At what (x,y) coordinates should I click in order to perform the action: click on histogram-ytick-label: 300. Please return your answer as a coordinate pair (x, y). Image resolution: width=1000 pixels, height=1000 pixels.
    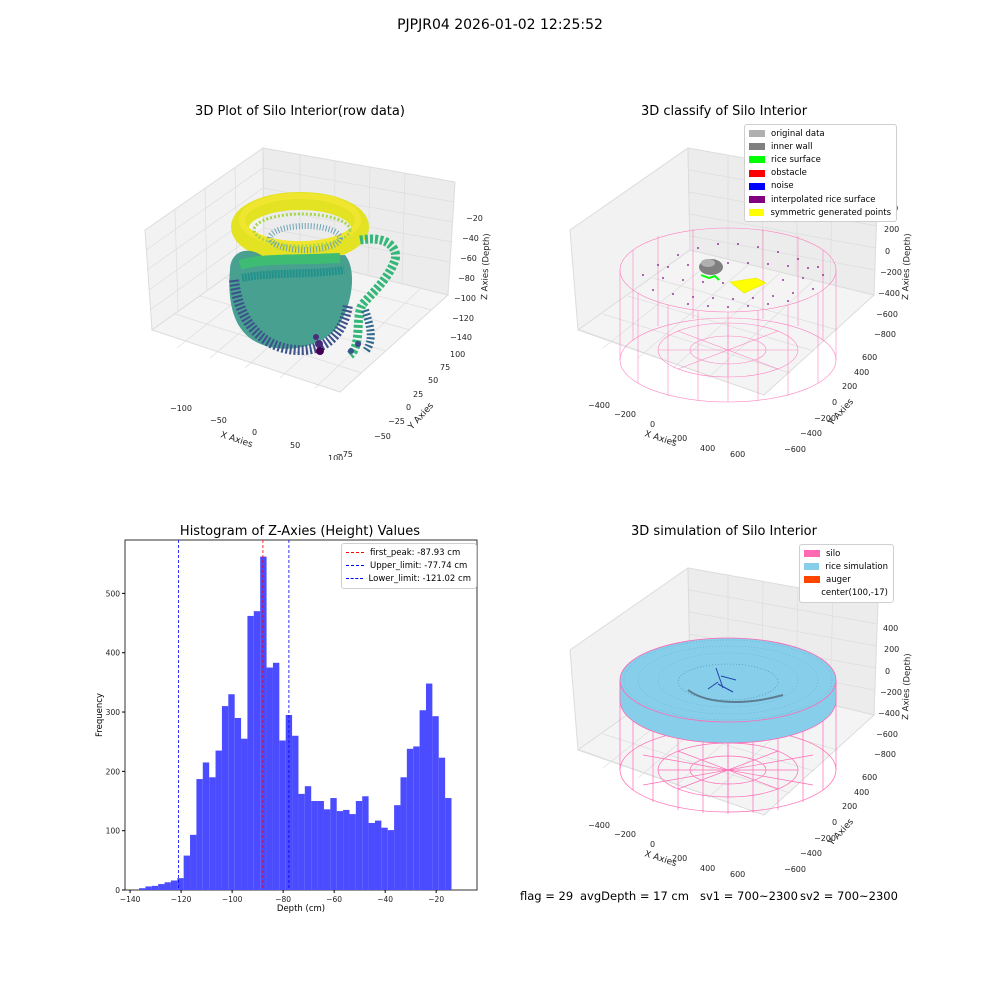
    Looking at the image, I should click on (113, 712).